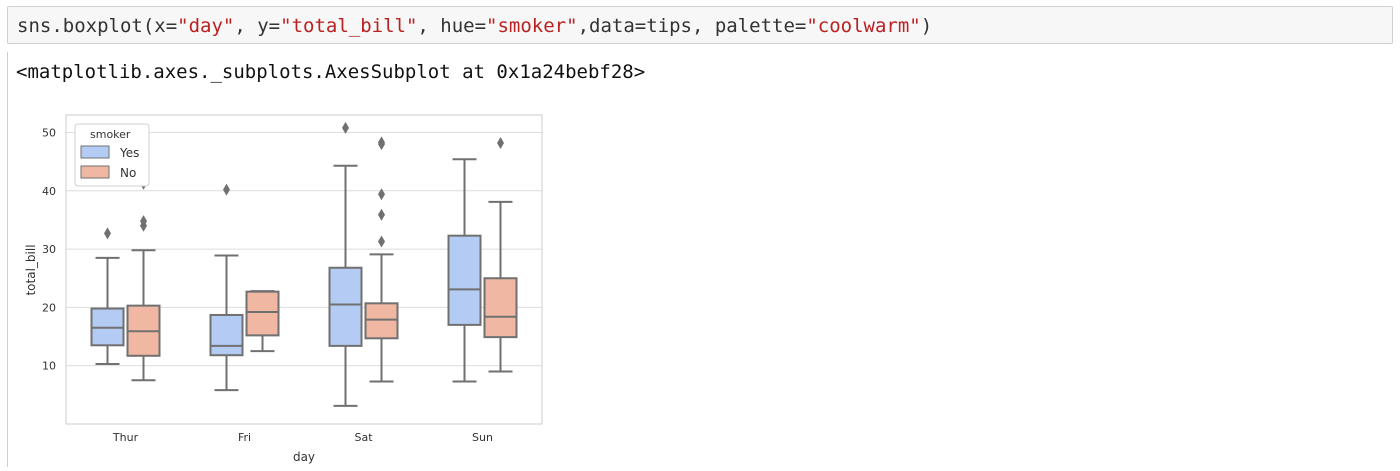 This screenshot has width=1400, height=471. What do you see at coordinates (381, 321) in the screenshot?
I see `box-sat-no` at bounding box center [381, 321].